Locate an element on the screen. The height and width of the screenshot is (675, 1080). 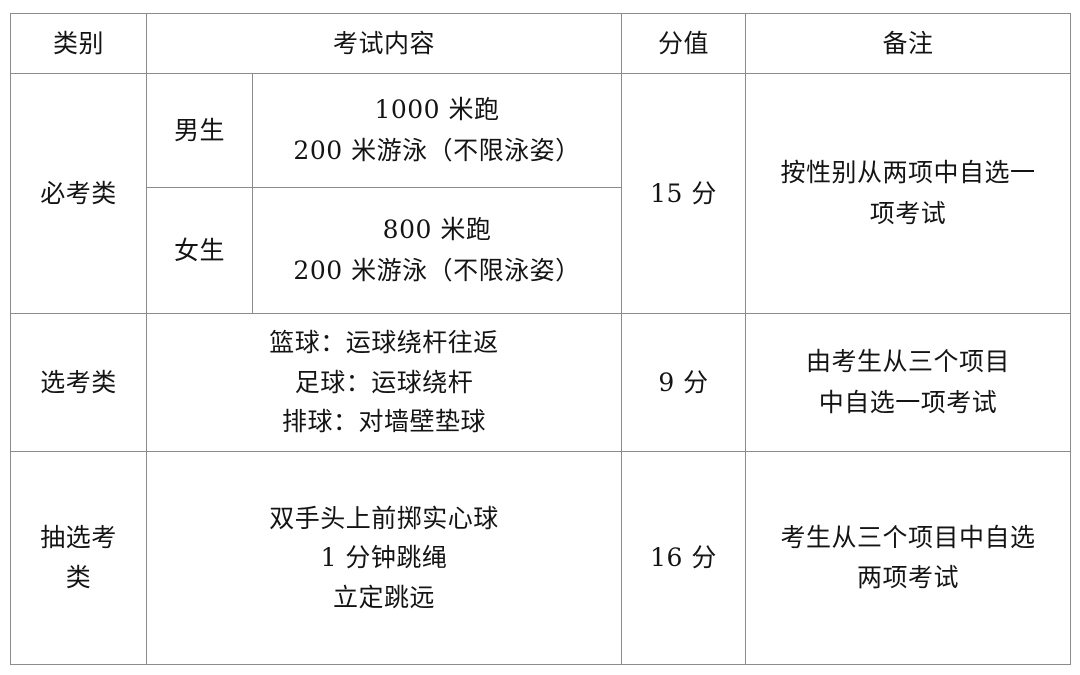
cell-content-drawn-elective: 双手头上前掷实心球 1 分钟跳绳 立定跳远 is located at coordinates (384, 558).